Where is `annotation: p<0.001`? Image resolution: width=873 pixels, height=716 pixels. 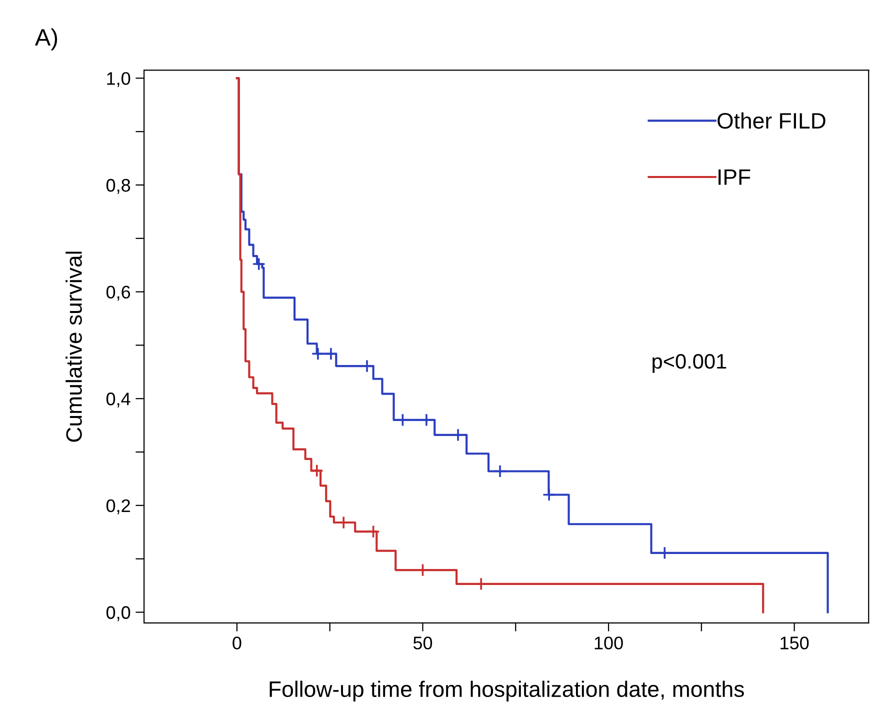 annotation: p<0.001 is located at coordinates (689, 363).